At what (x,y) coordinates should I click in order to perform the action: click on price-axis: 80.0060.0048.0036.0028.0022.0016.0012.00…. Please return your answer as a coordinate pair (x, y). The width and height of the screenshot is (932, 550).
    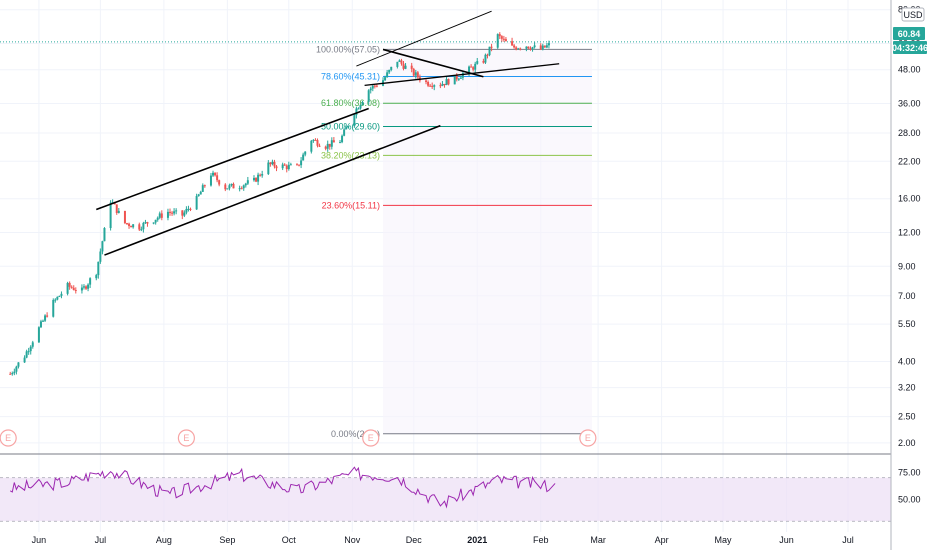
    Looking at the image, I should click on (909, 226).